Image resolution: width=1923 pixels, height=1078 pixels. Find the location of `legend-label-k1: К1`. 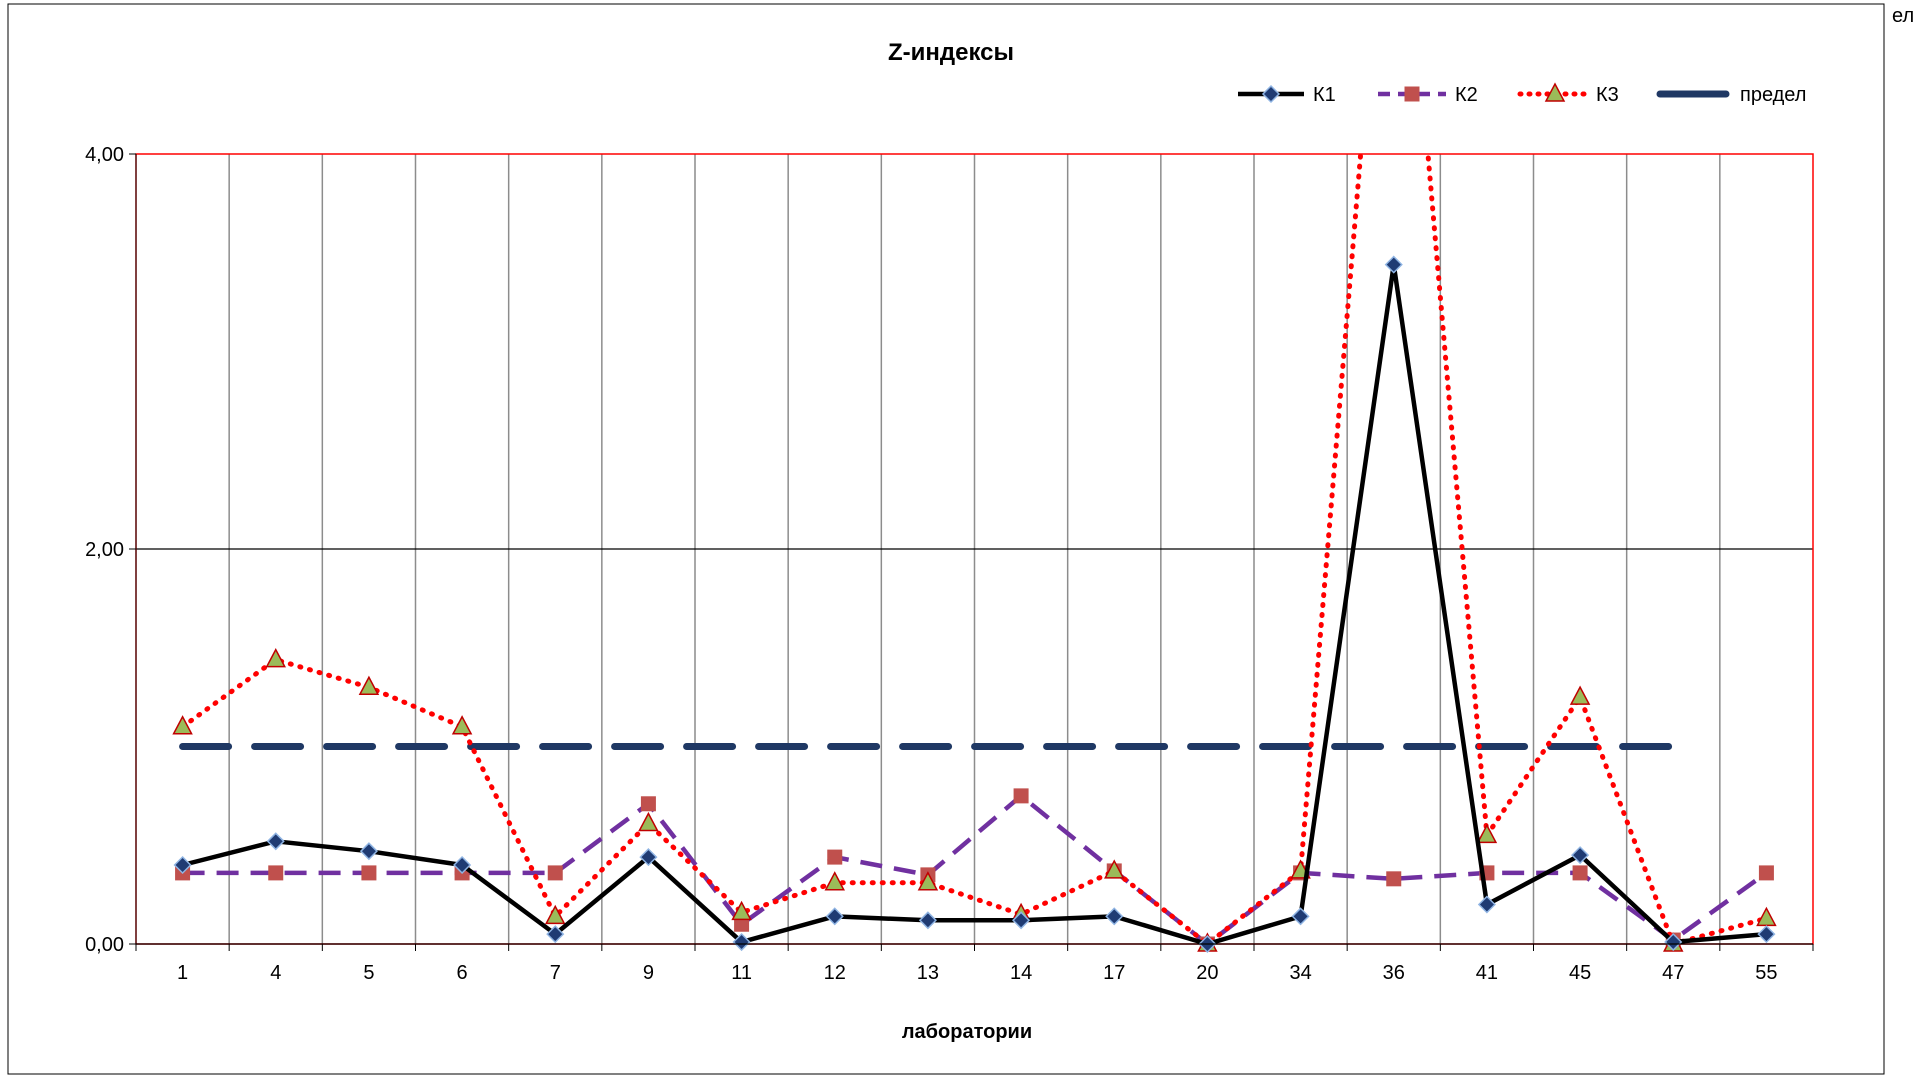

legend-label-k1: К1 is located at coordinates (1324, 95).